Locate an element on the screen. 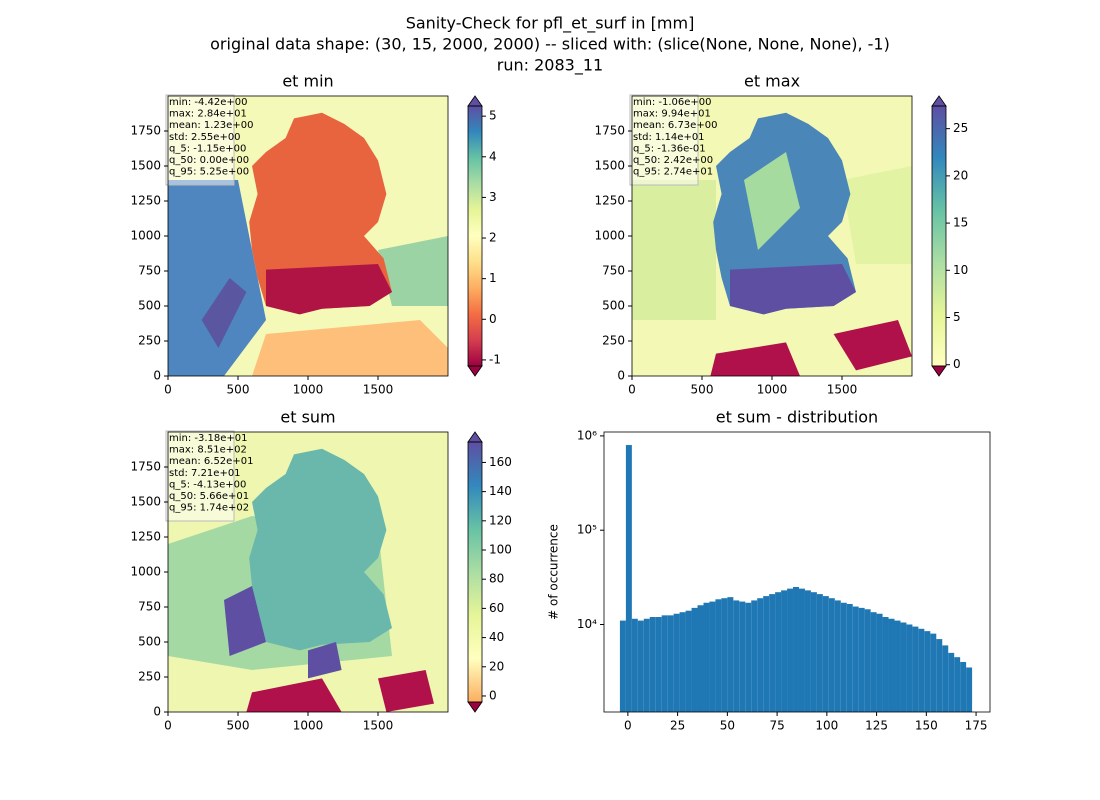 This screenshot has width=1100, height=800. y-axis-label: # of occurrence is located at coordinates (554, 572).